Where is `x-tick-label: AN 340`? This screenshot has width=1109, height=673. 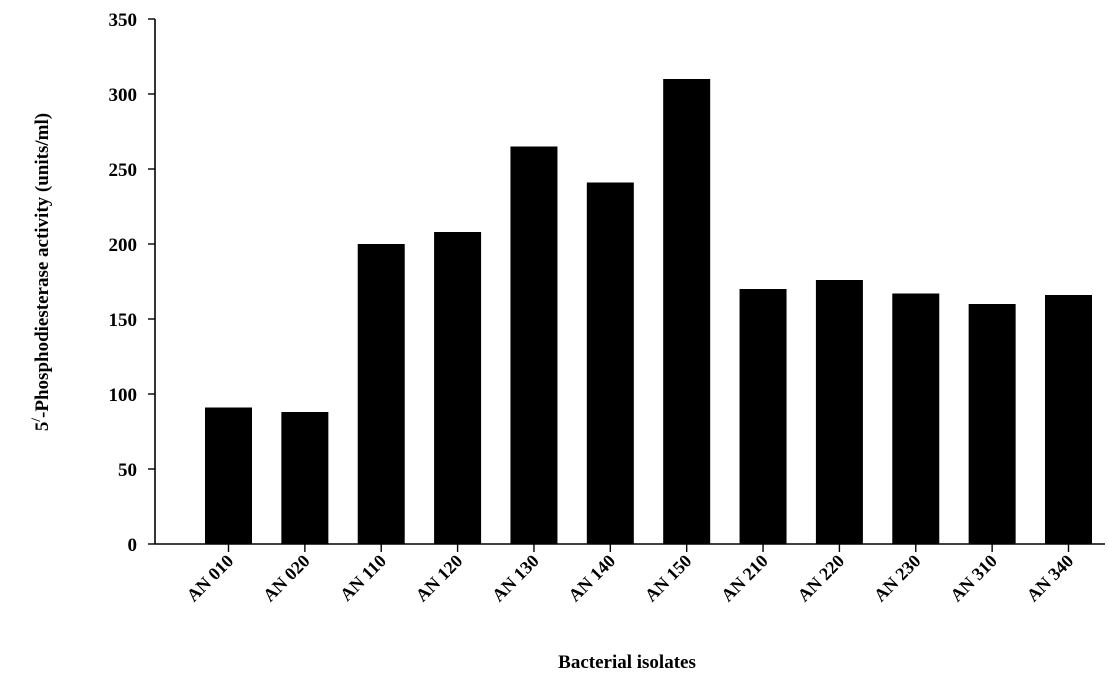 x-tick-label: AN 340 is located at coordinates (1050, 578).